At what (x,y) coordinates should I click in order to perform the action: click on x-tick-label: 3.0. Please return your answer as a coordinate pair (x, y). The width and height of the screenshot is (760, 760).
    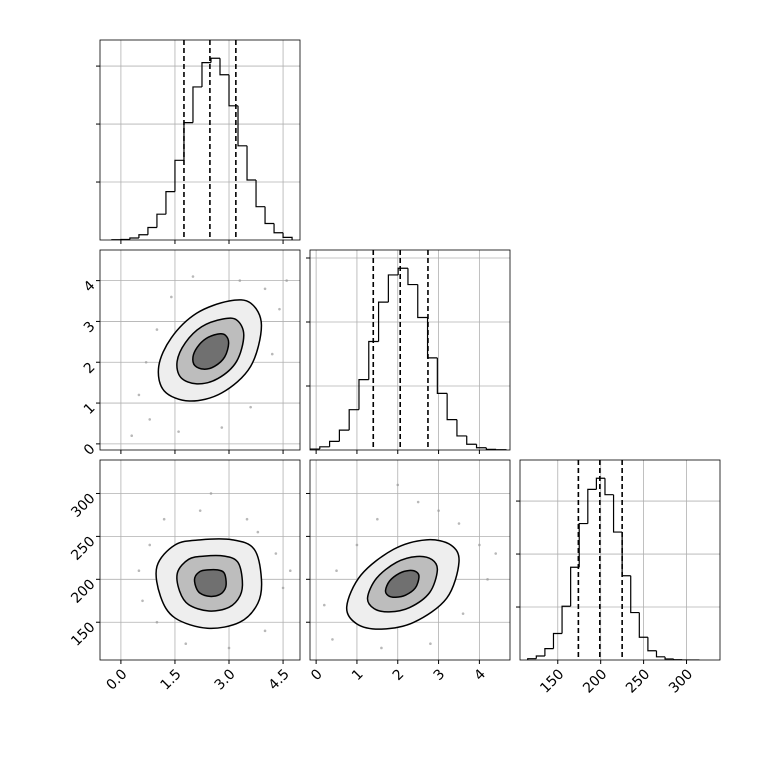
    Looking at the image, I should click on (225, 679).